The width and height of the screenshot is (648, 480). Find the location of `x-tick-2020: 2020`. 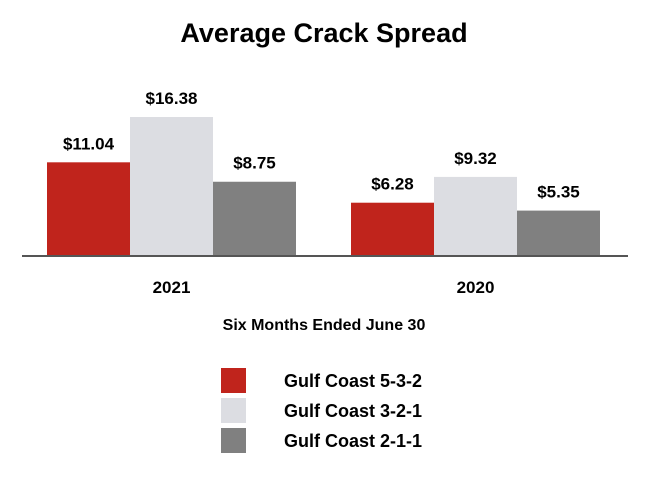

x-tick-2020: 2020 is located at coordinates (476, 287).